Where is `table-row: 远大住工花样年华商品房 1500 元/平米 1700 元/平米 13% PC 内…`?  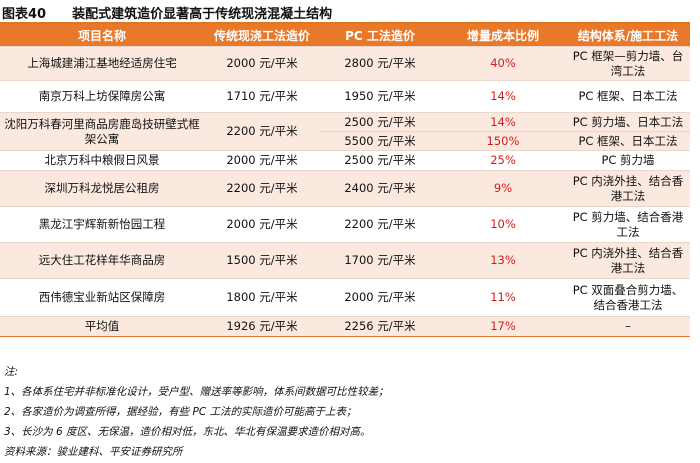
table-row: 远大住工花样年华商品房 1500 元/平米 1700 元/平米 13% PC 内… is located at coordinates (345, 260).